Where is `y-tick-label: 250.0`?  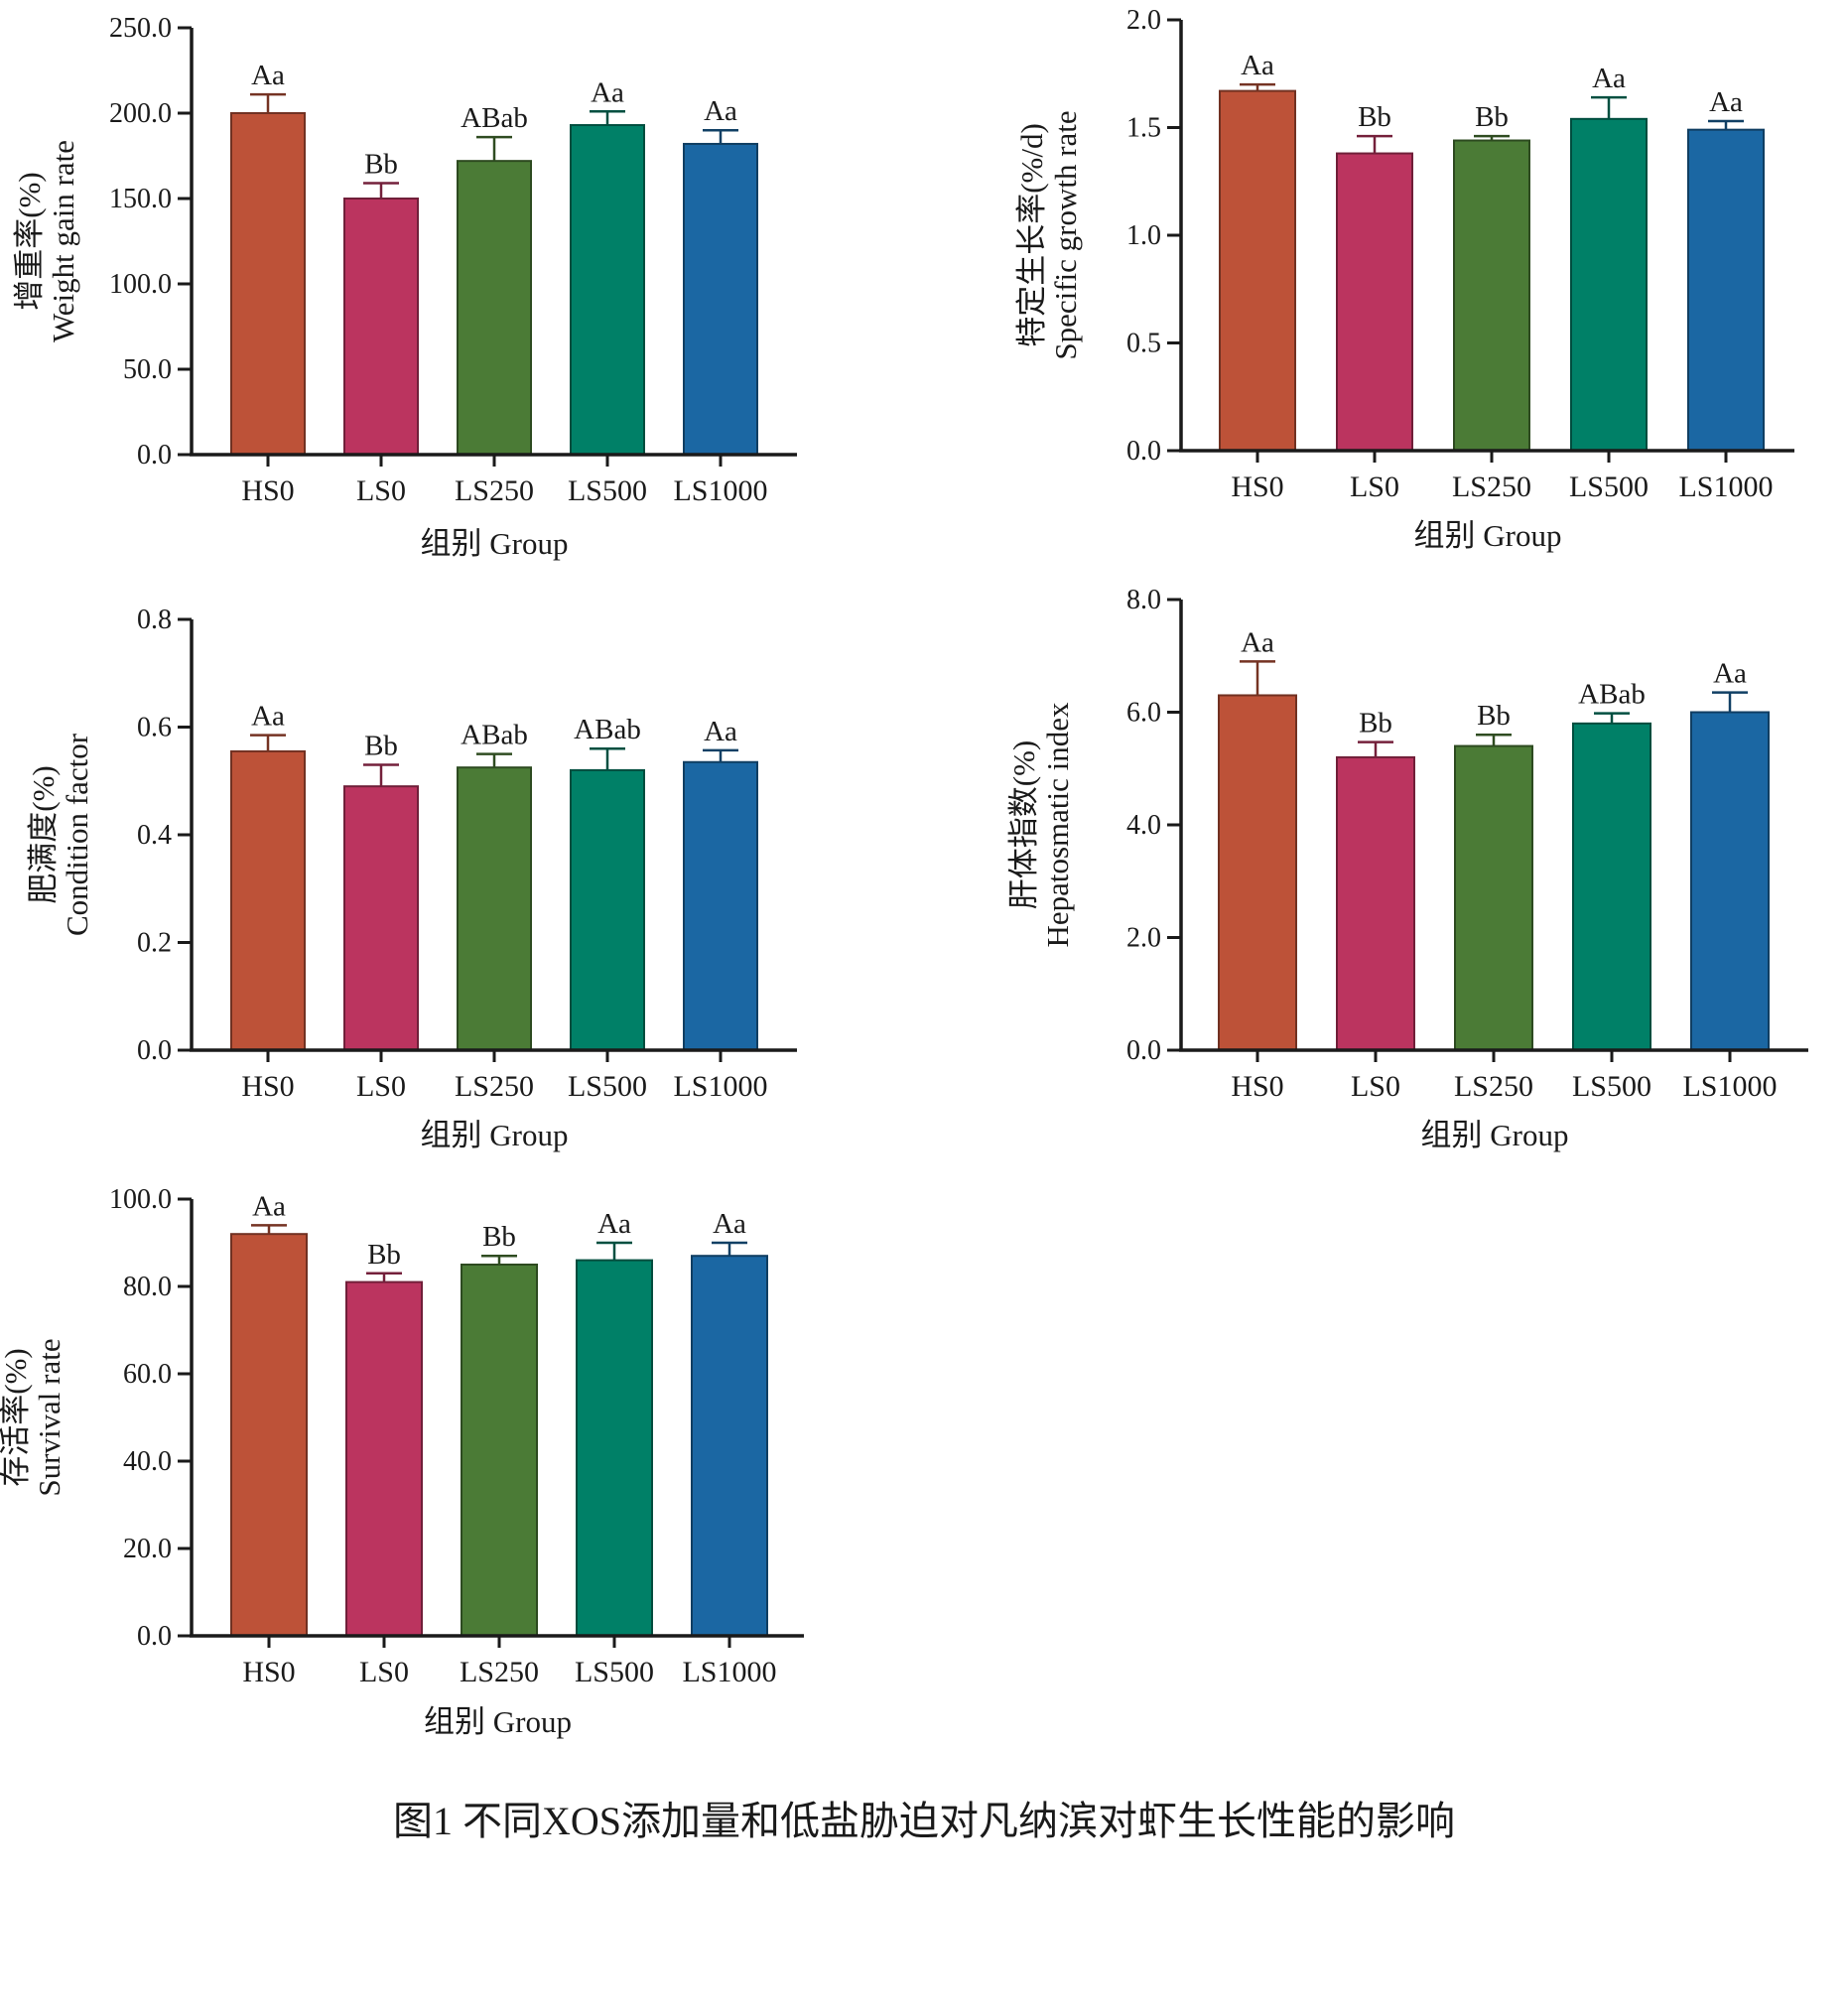
y-tick-label: 250.0 is located at coordinates (140, 29).